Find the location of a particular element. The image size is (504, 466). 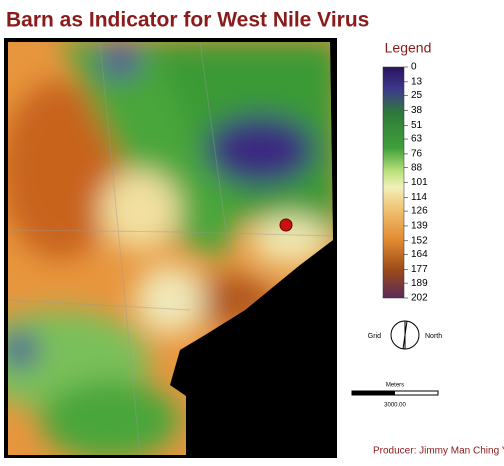

legend-tick-label: 189 is located at coordinates (419, 283).